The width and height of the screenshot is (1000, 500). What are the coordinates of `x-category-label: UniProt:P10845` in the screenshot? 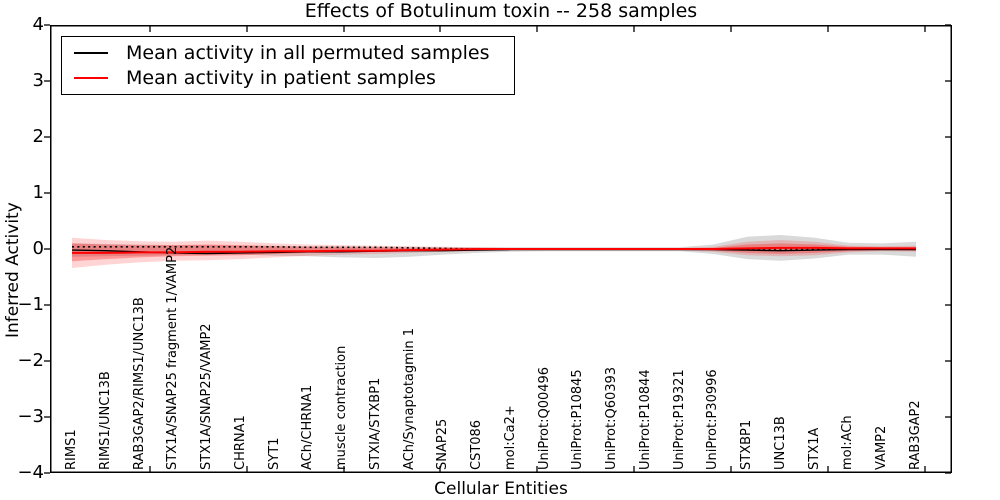 It's located at (578, 419).